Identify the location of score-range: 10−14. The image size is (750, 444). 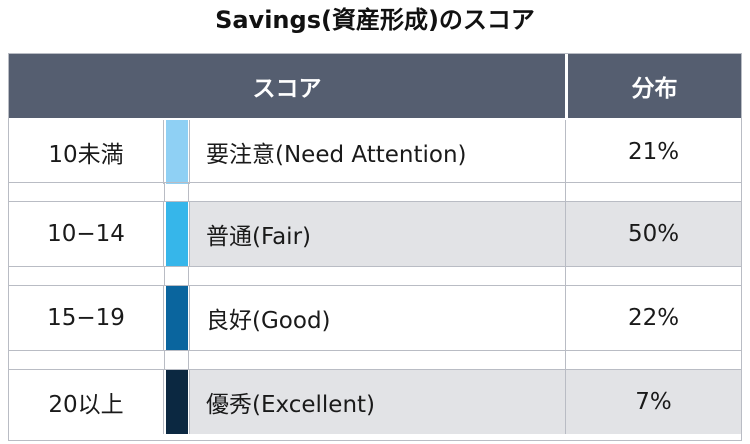
(86, 234).